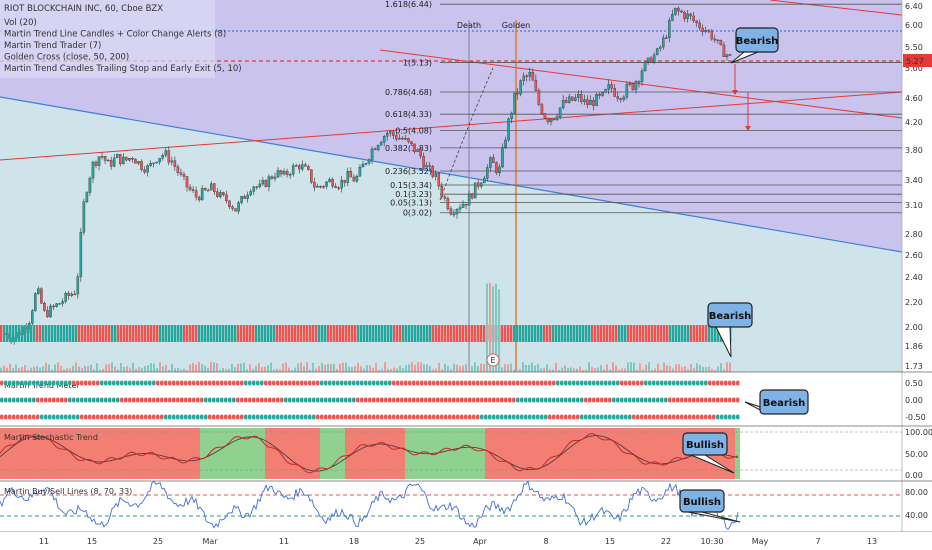 This screenshot has height=550, width=932. I want to click on stochastic-tick: 50.00, so click(916, 454).